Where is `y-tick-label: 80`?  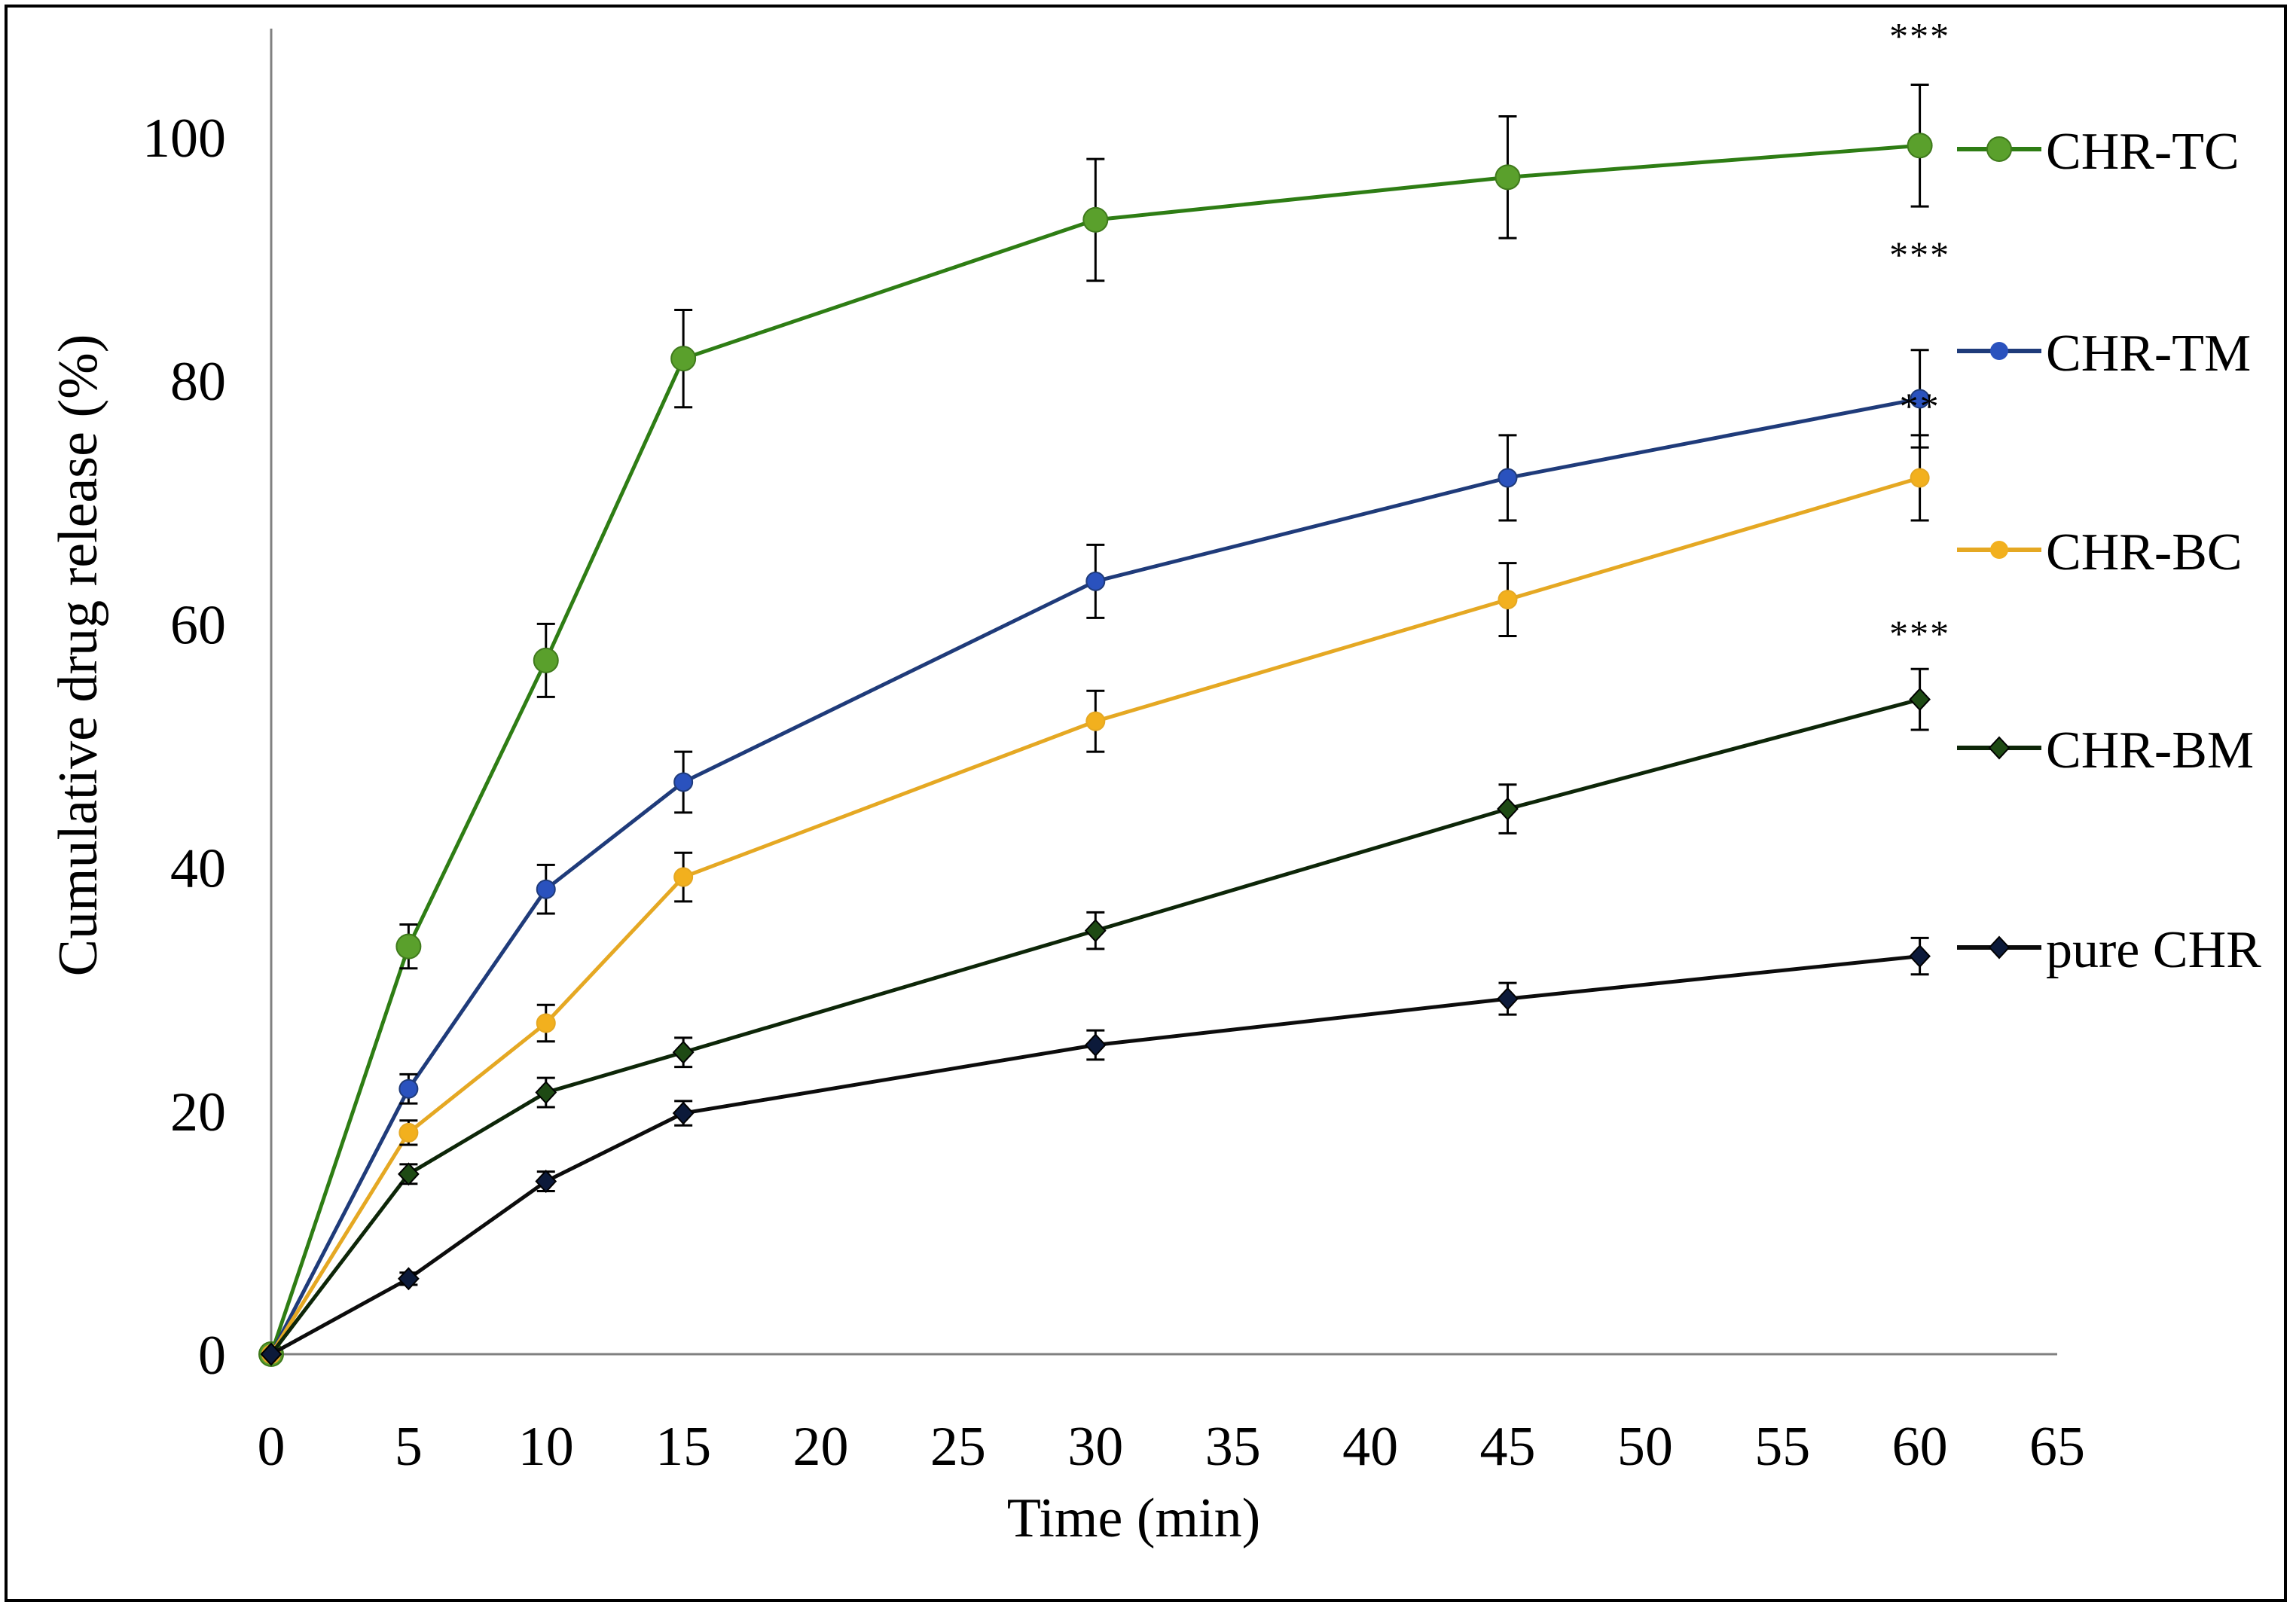 y-tick-label: 80 is located at coordinates (198, 382).